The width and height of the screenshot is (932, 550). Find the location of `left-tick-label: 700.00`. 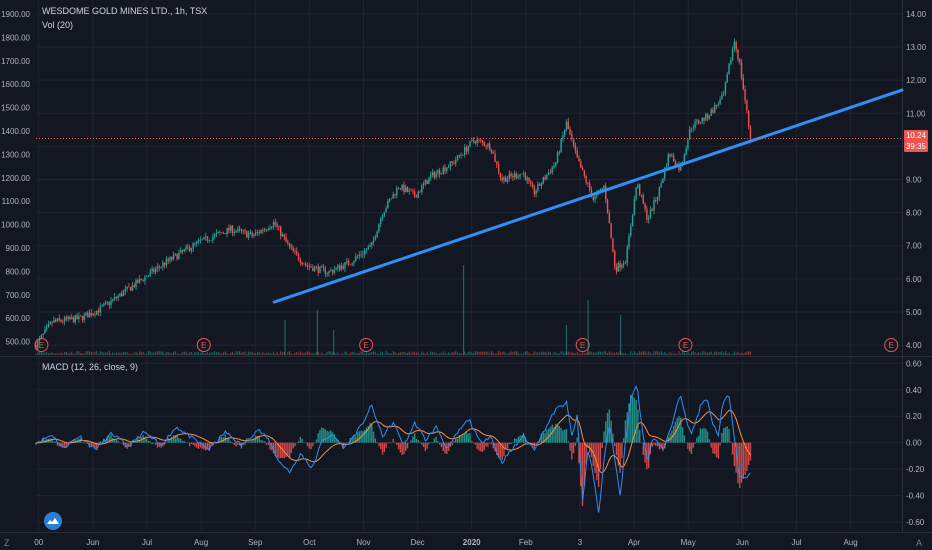

left-tick-label: 700.00 is located at coordinates (18, 295).